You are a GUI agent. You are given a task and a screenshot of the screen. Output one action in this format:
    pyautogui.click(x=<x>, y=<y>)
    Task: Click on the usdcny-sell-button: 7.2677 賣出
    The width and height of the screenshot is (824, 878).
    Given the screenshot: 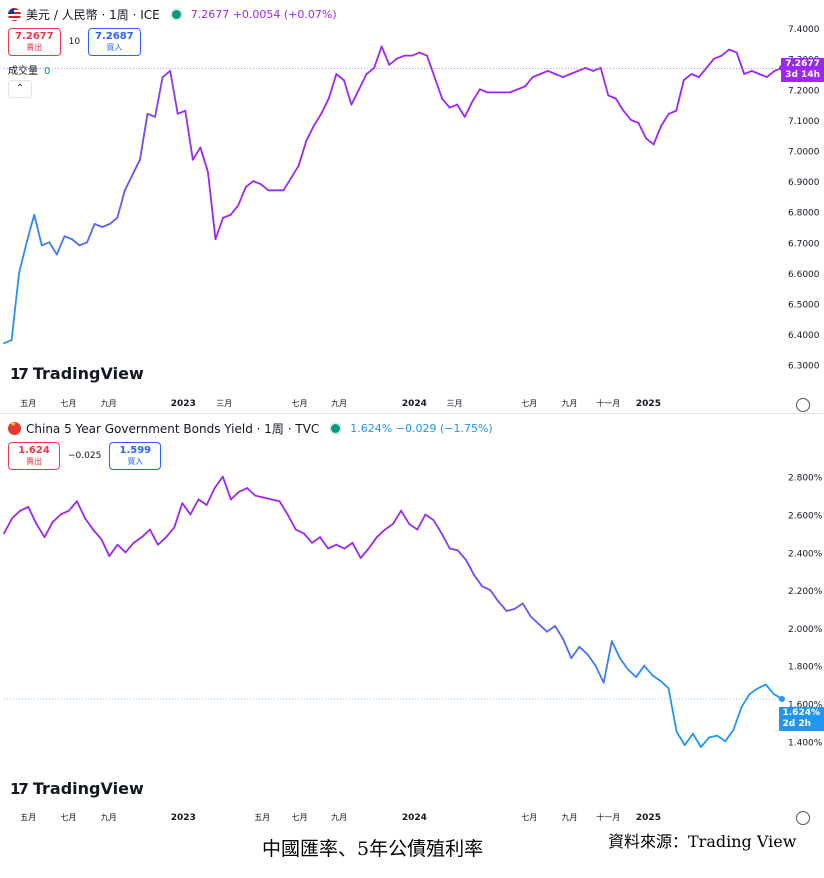 What is the action you would take?
    pyautogui.click(x=34, y=42)
    